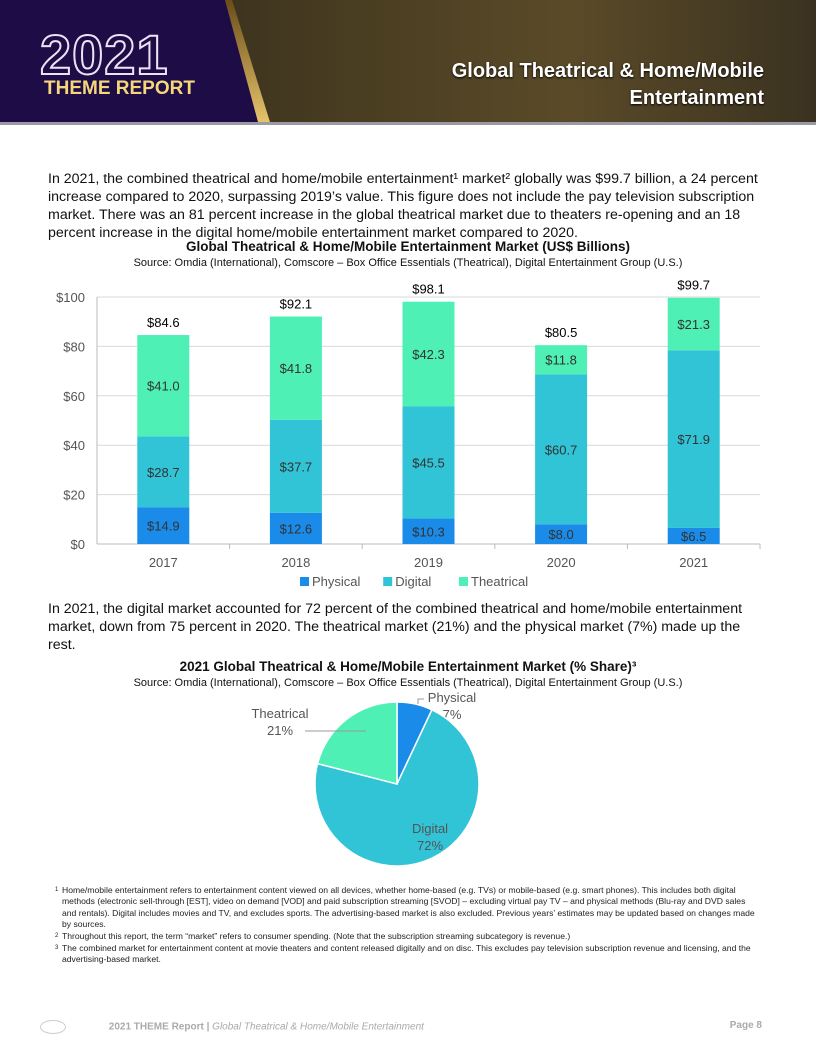 Image resolution: width=816 pixels, height=1056 pixels. What do you see at coordinates (745, 1025) in the screenshot?
I see `page-number: Page 8` at bounding box center [745, 1025].